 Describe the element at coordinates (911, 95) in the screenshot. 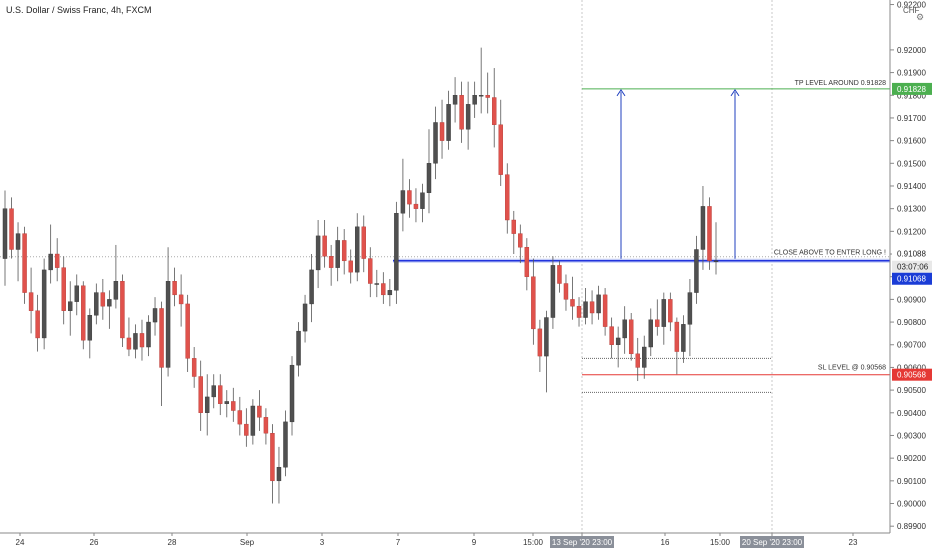

I see `y-tick-label: 0.91800` at that location.